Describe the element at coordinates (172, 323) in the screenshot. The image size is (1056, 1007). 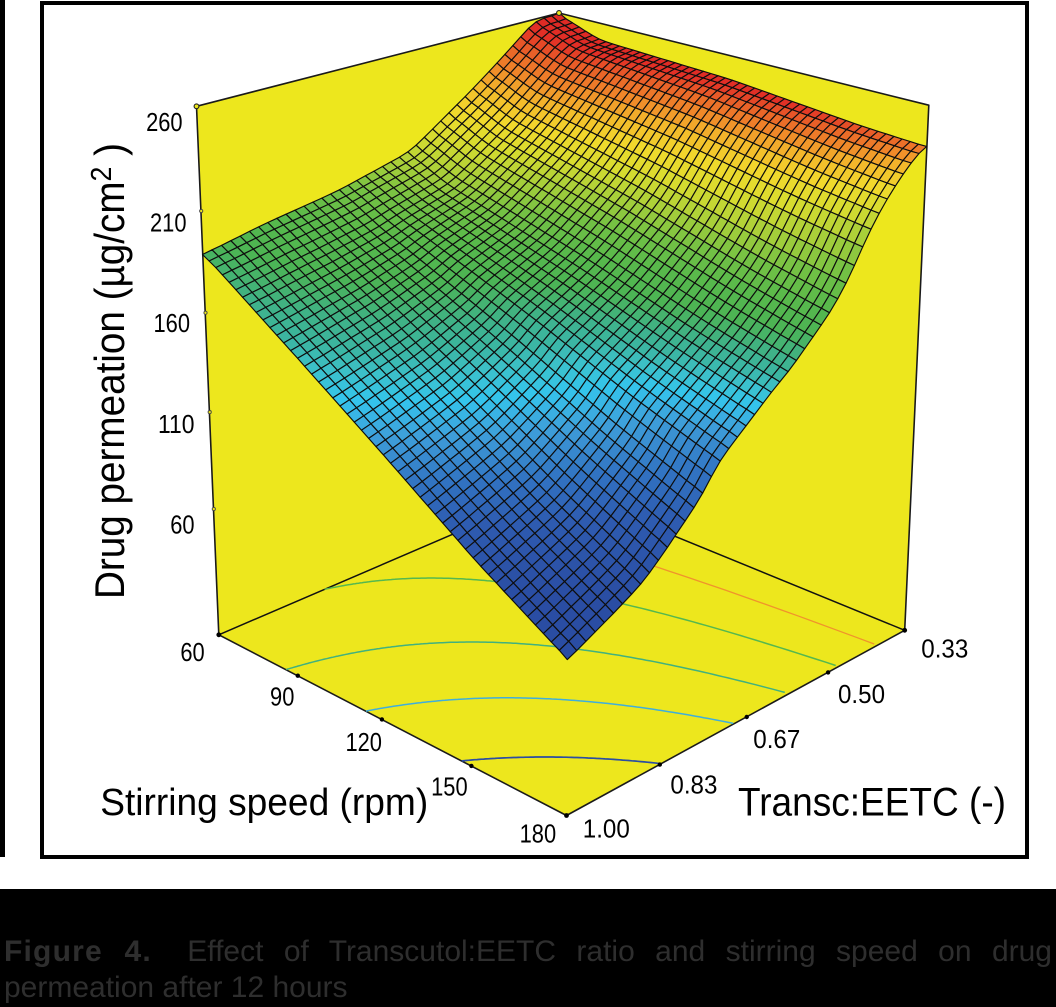
I see `svg-text: 160` at that location.